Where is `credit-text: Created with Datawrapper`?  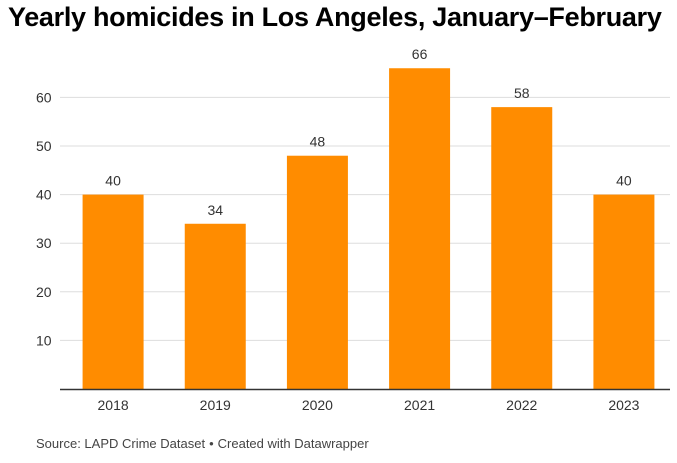 credit-text: Created with Datawrapper is located at coordinates (293, 443).